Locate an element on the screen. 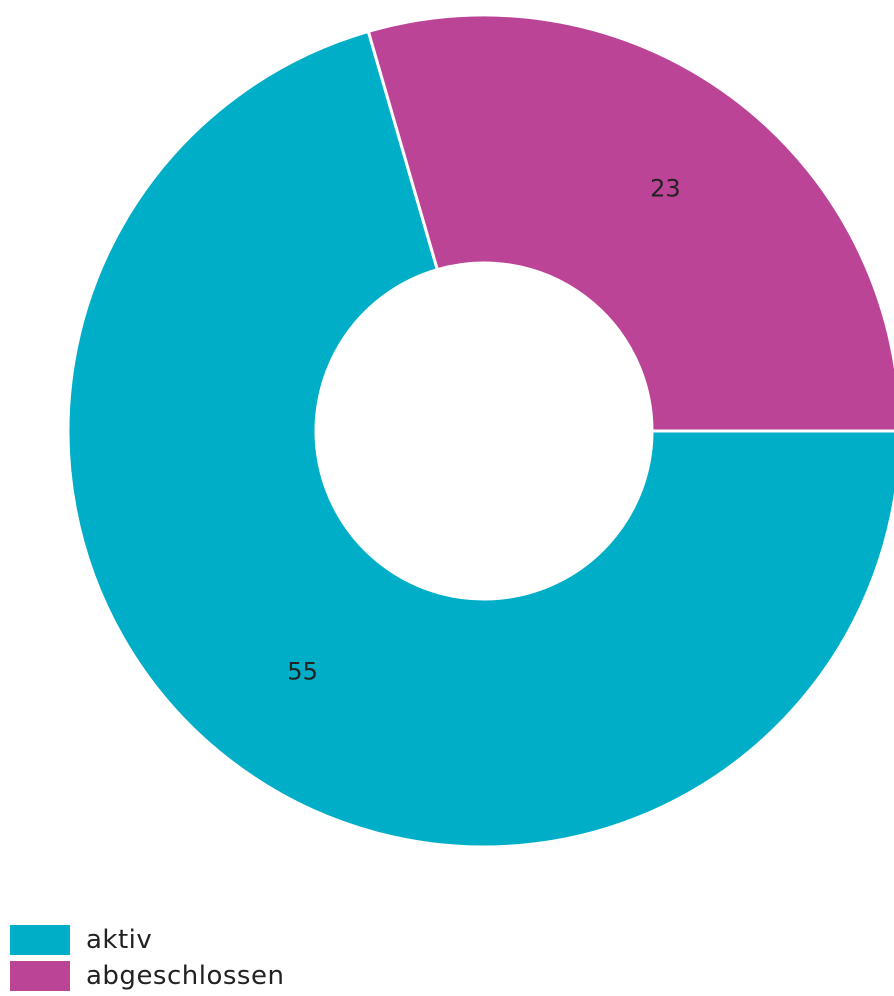 This screenshot has height=996, width=894. legend-swatch-aktiv is located at coordinates (40, 940).